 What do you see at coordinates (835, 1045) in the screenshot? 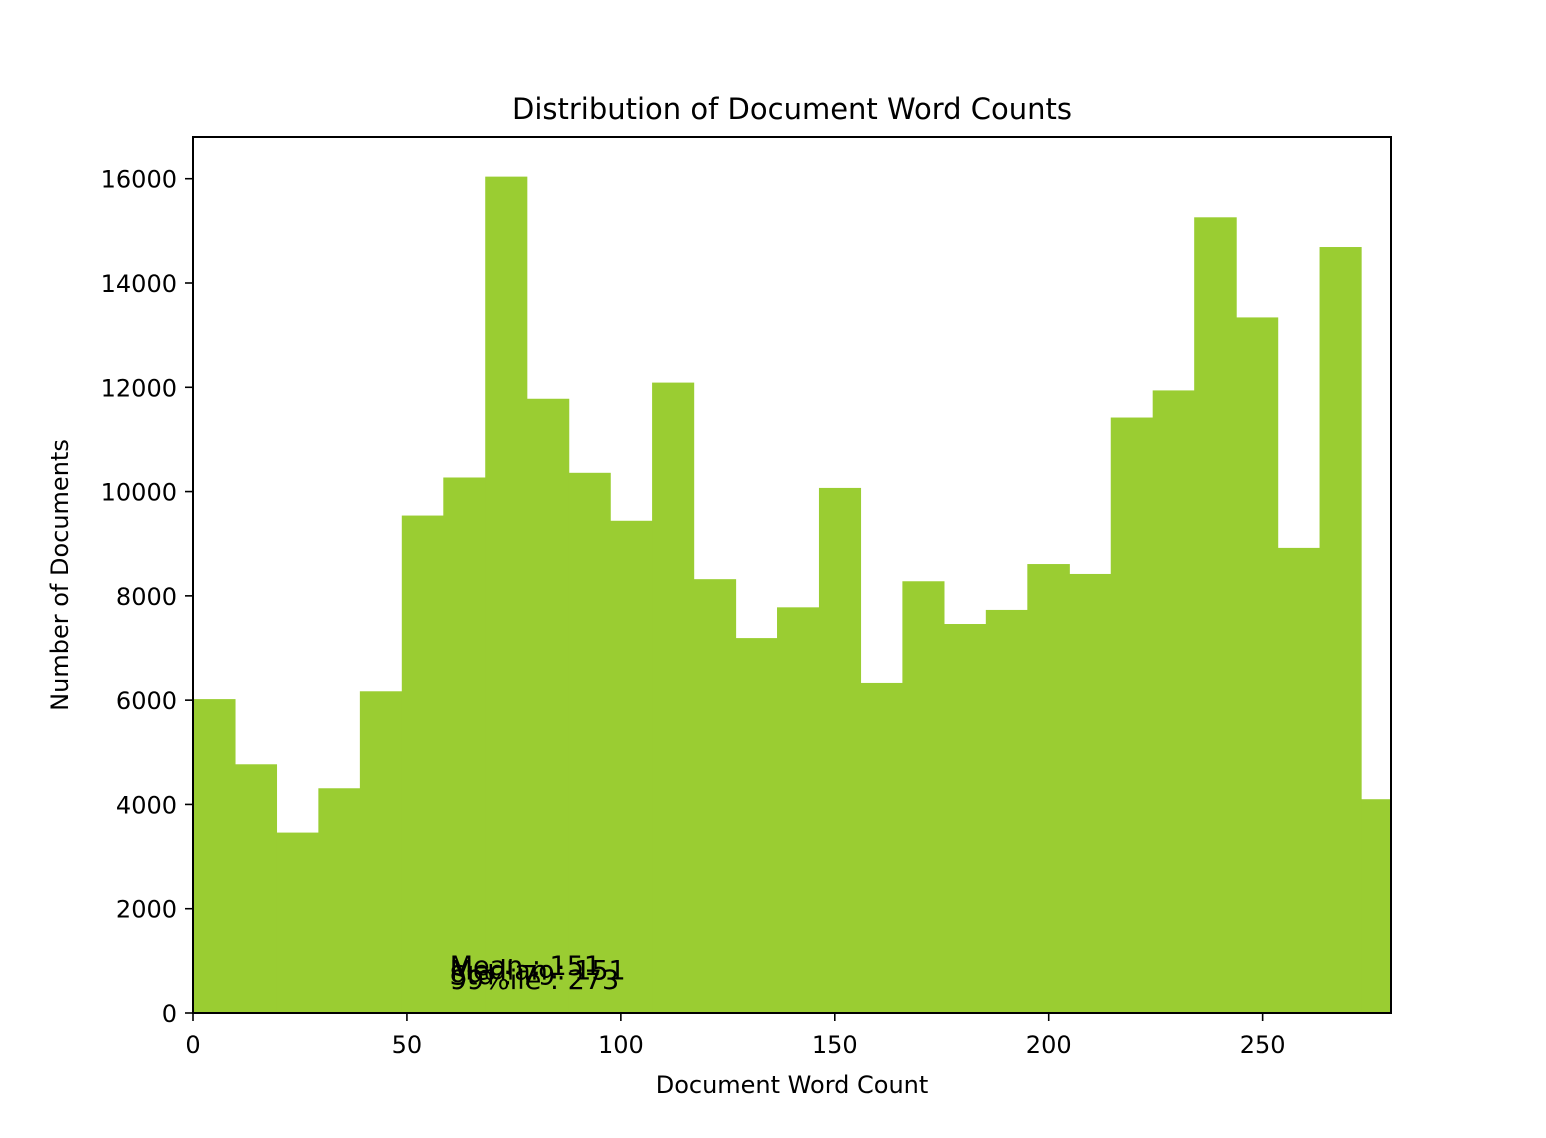
I see `x-tick-label-3: 150` at bounding box center [835, 1045].